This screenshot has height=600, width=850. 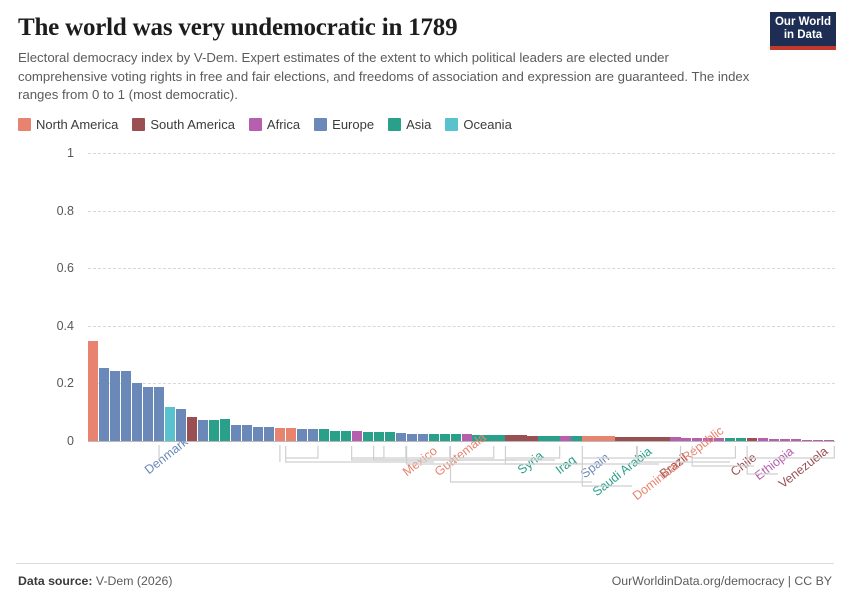 I want to click on legend-item-label: Africa, so click(x=283, y=125).